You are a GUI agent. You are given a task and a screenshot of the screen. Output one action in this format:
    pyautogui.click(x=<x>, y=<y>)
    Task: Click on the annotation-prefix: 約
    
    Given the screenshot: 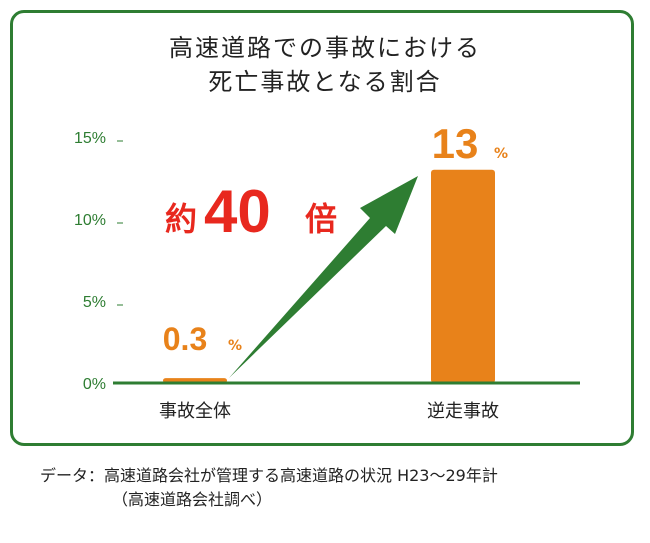 What is the action you would take?
    pyautogui.click(x=181, y=219)
    